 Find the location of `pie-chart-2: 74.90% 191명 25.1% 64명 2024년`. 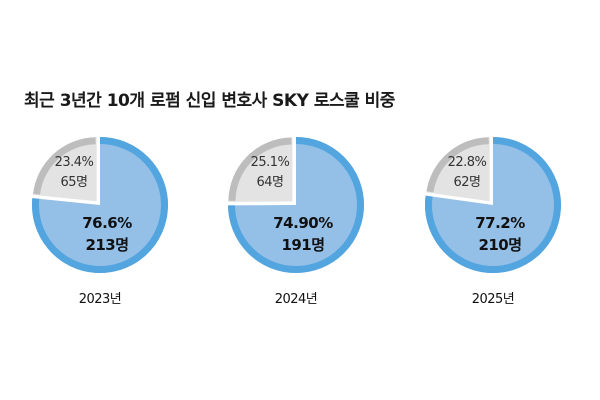

pie-chart-2: 74.90% 191명 25.1% 64명 2024년 is located at coordinates (296, 222).